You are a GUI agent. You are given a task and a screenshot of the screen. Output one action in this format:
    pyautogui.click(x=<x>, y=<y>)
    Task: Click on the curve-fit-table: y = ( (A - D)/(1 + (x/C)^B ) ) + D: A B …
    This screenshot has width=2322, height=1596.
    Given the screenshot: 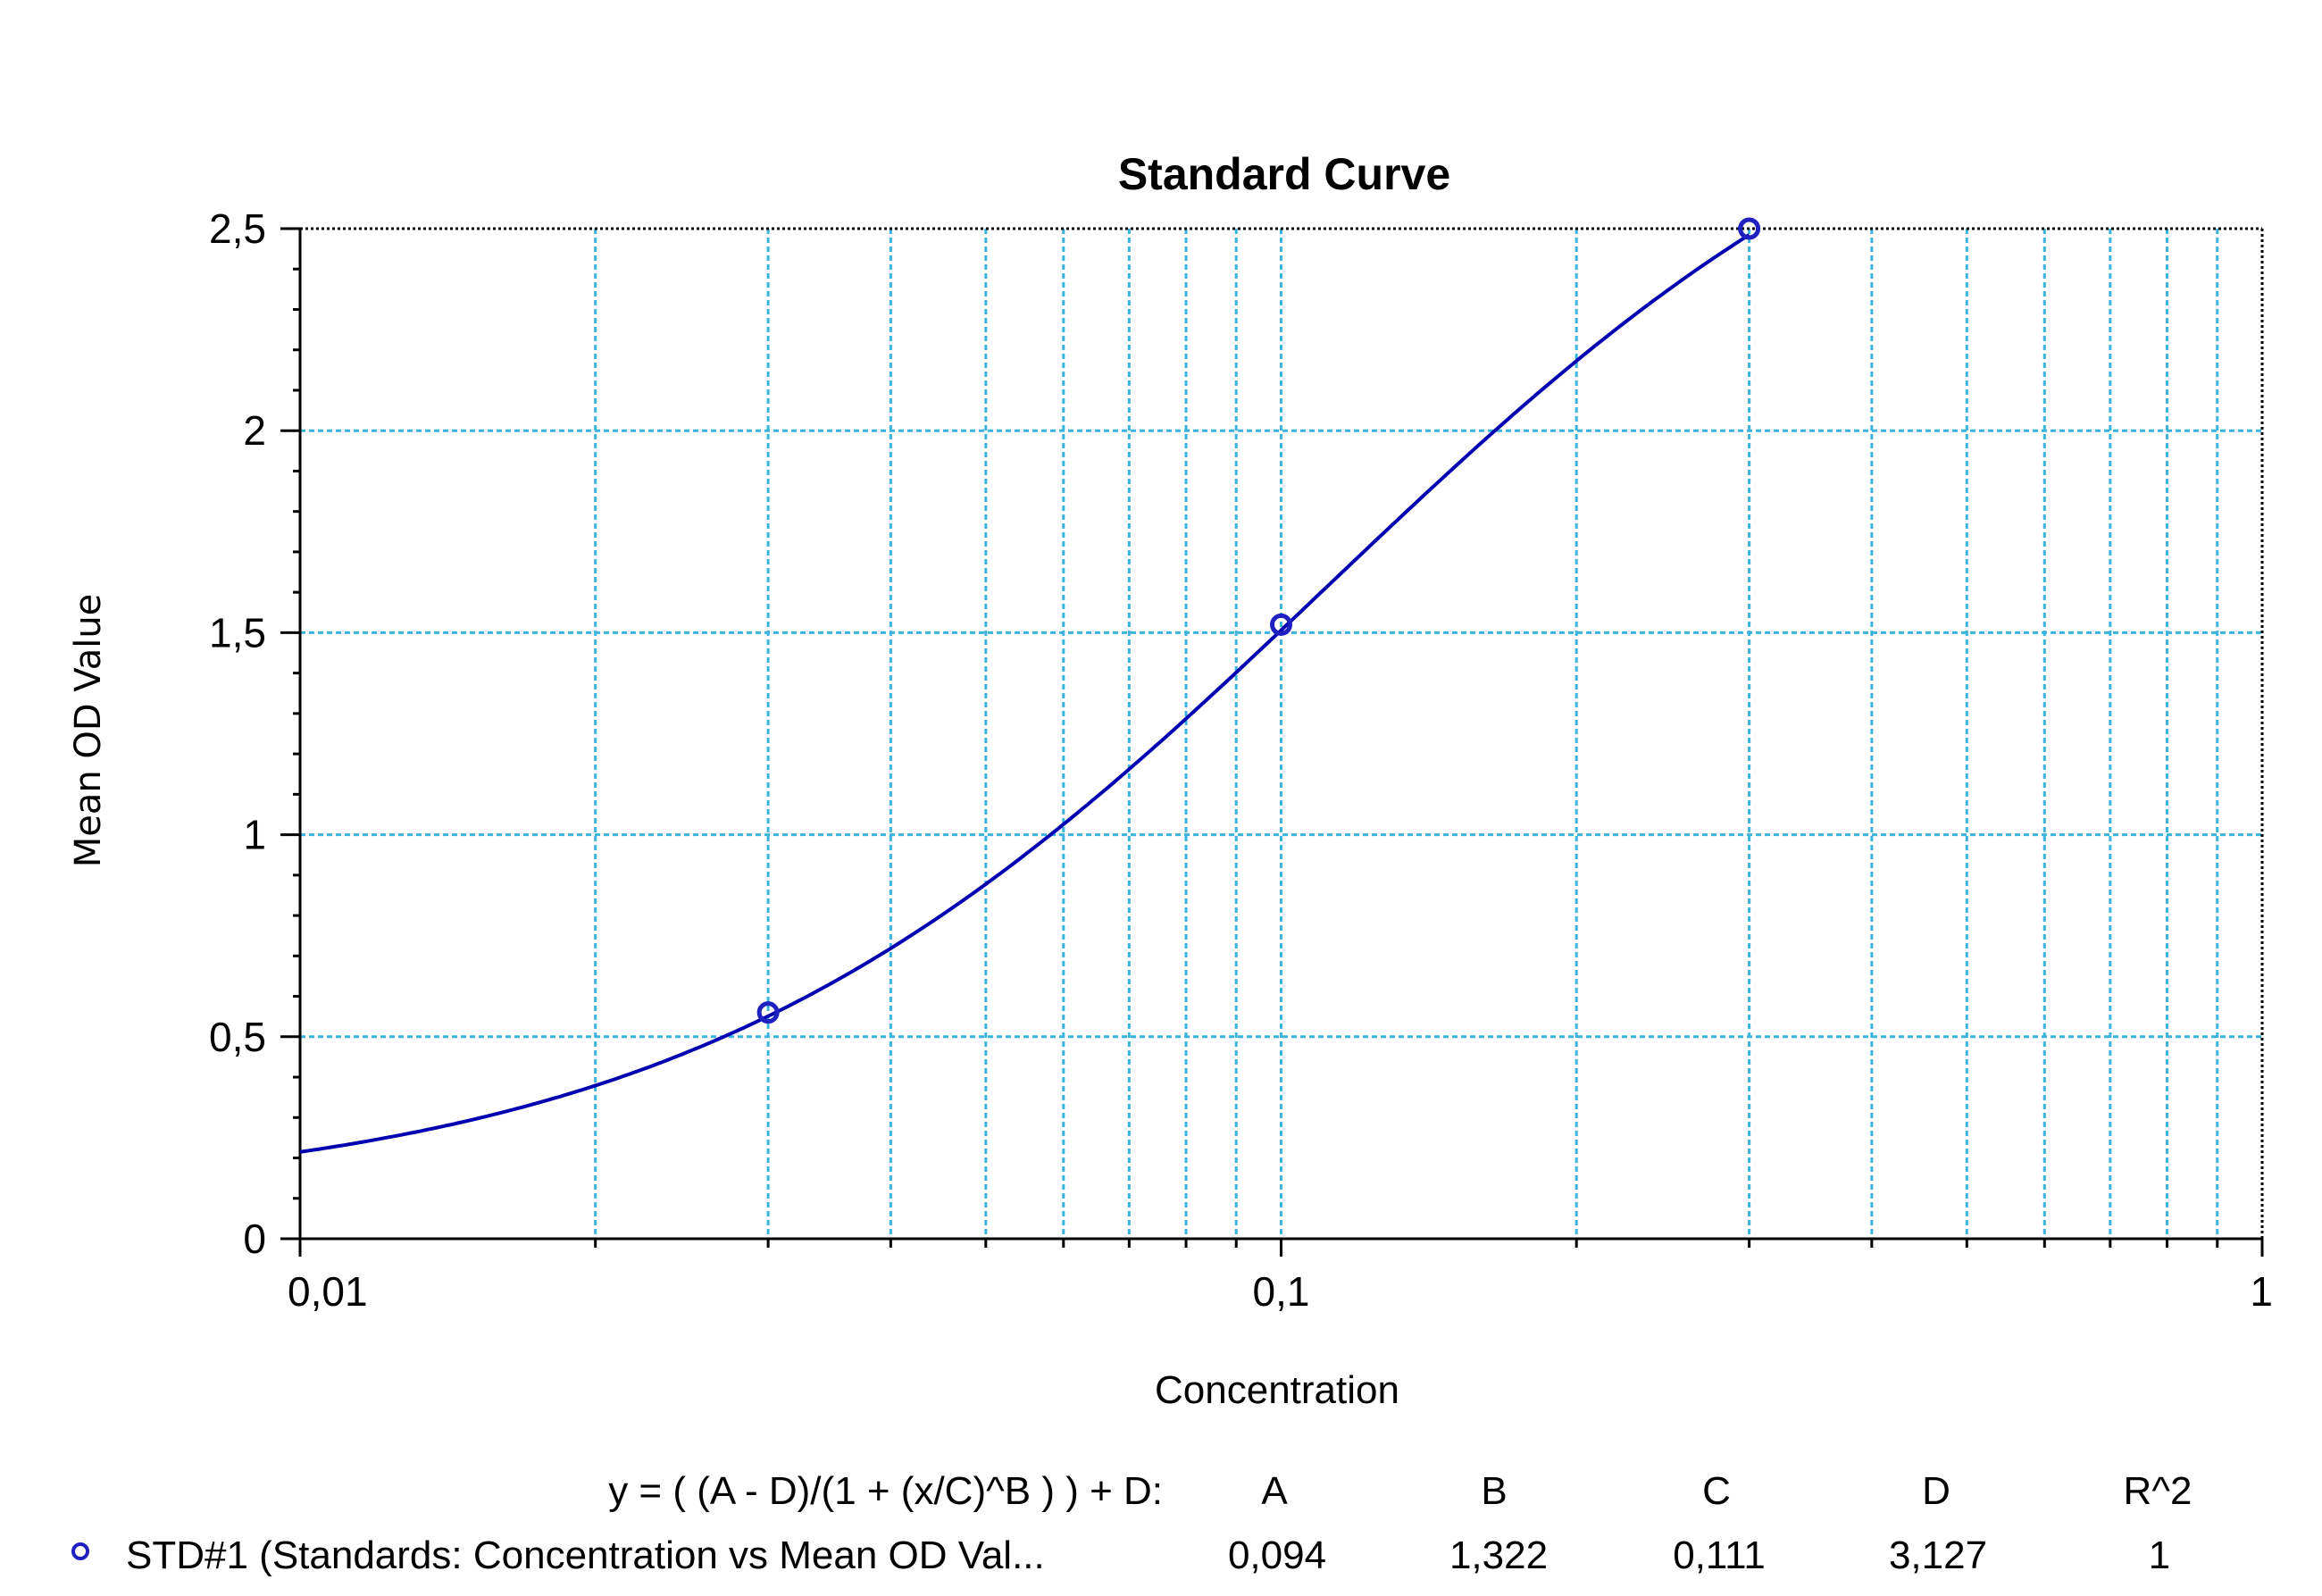 What is the action you would take?
    pyautogui.click(x=1161, y=1518)
    